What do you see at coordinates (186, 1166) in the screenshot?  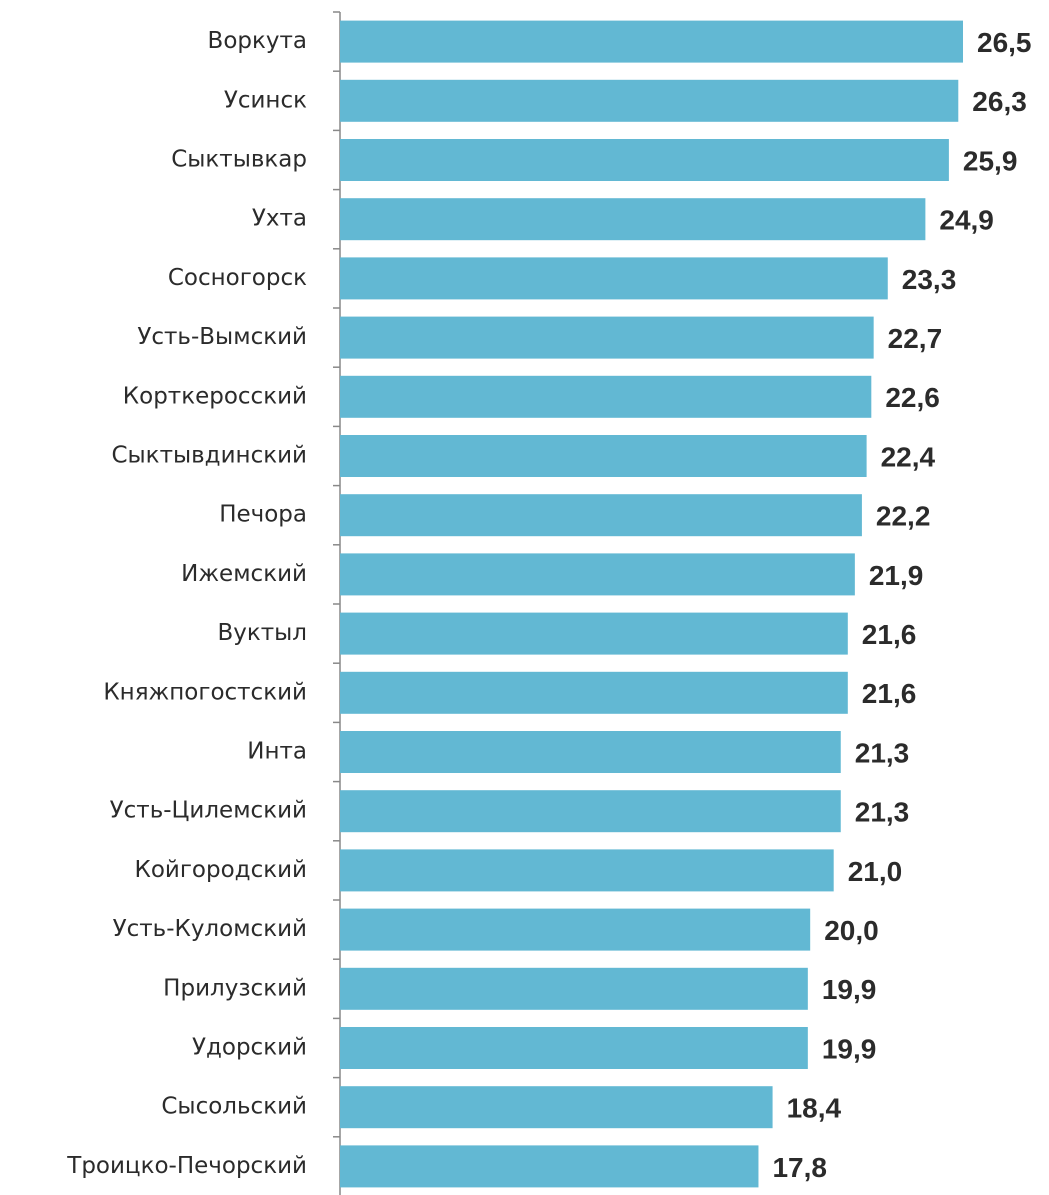 I see `category-label: Троицко-Печорский` at bounding box center [186, 1166].